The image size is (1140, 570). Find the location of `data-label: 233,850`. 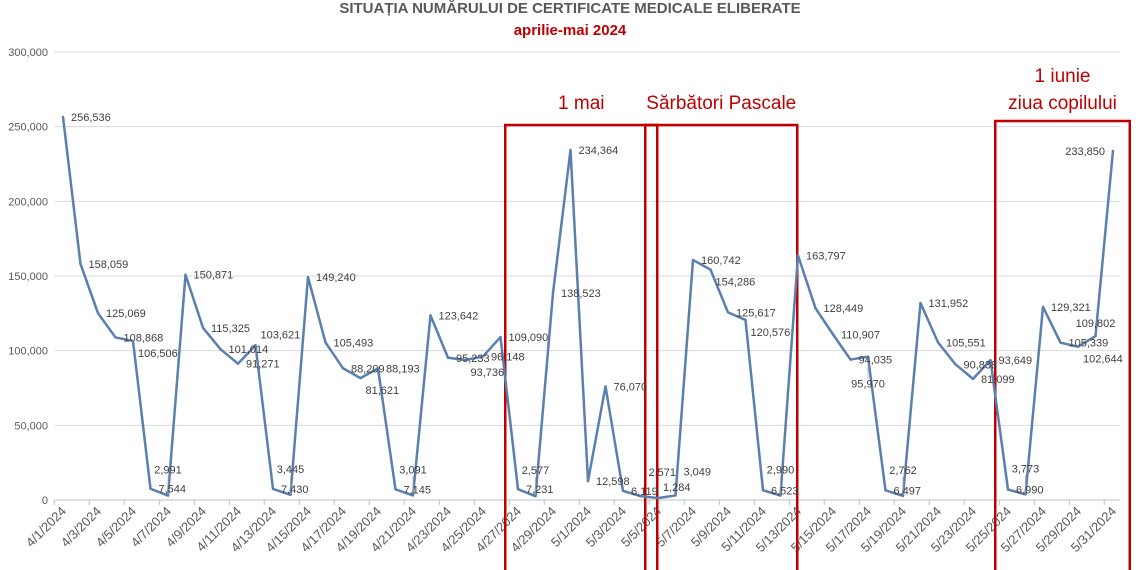

data-label: 233,850 is located at coordinates (1085, 152).